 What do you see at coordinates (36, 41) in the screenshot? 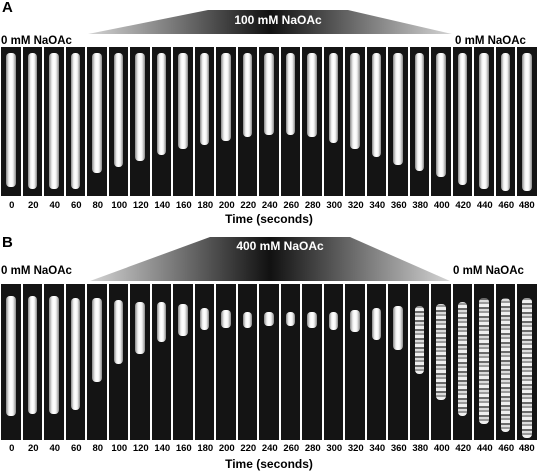
I see `left-condition-label: 0 mM NaOAc` at bounding box center [36, 41].